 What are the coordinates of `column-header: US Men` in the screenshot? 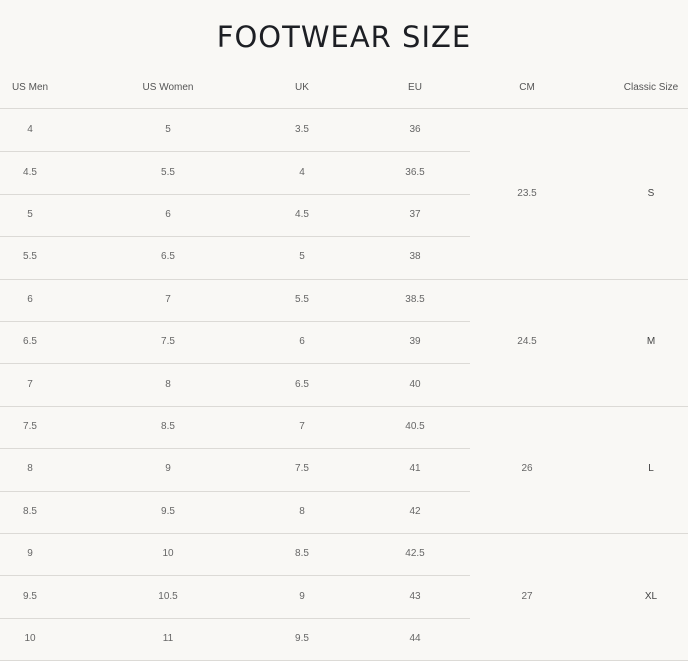 It's located at (30, 87).